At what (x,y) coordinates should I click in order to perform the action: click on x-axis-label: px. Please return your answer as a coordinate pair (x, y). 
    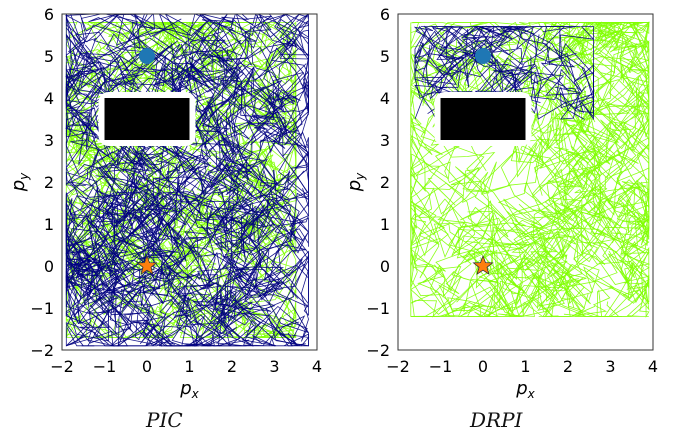
    Looking at the image, I should click on (525, 389).